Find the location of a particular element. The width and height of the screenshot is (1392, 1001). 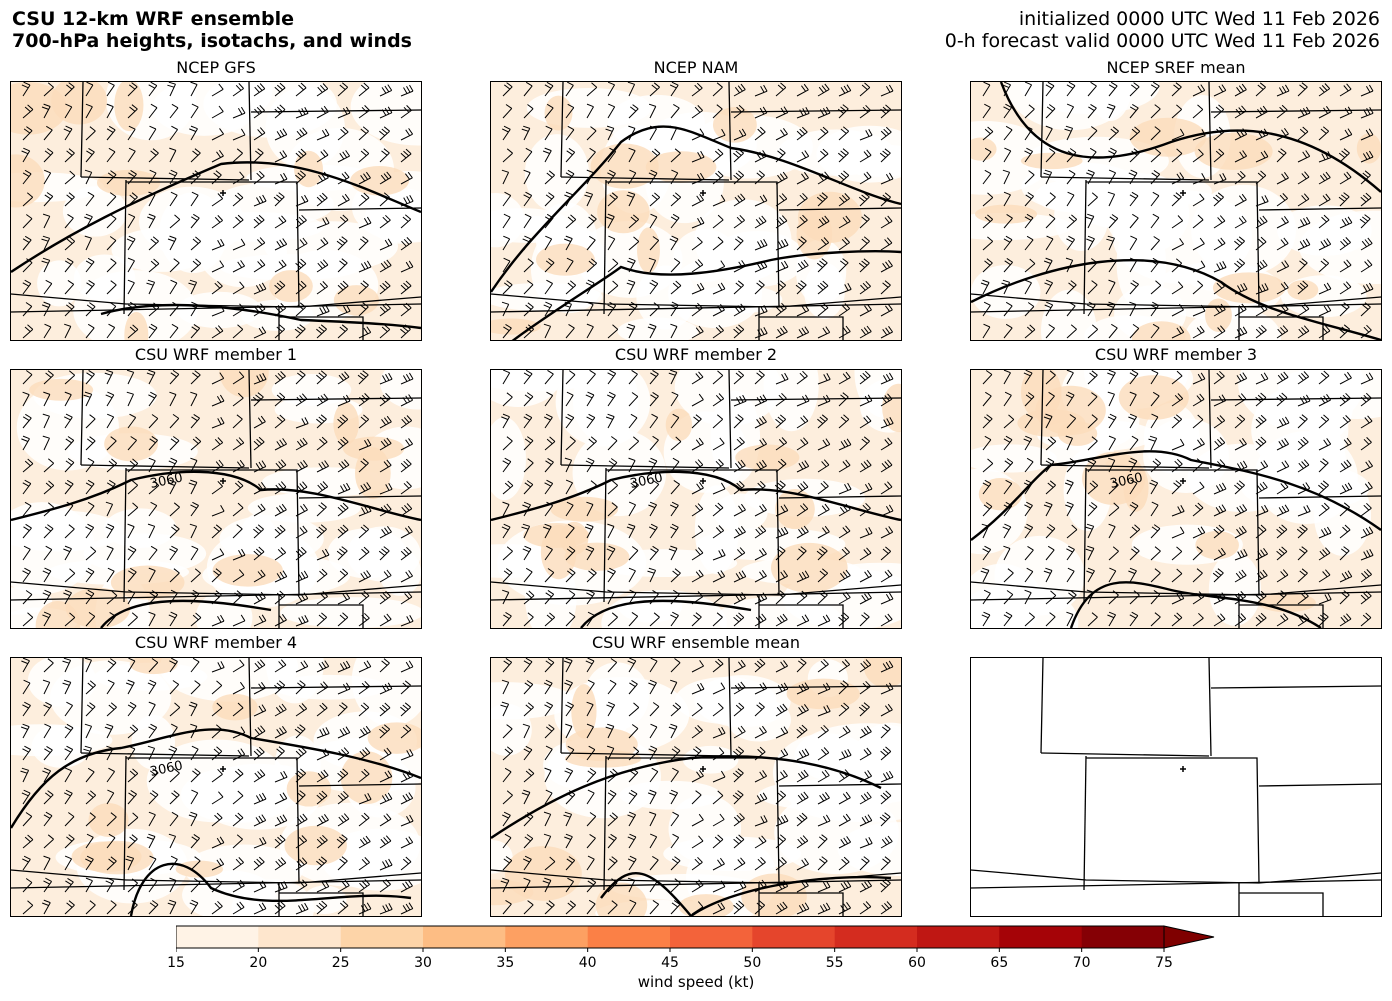

colorbar-tick-label: 40 is located at coordinates (587, 963).